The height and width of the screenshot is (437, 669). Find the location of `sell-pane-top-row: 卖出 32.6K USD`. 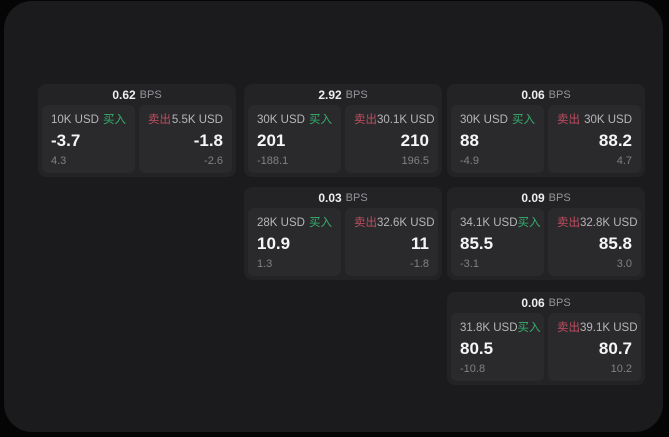

sell-pane-top-row: 卖出 32.6K USD is located at coordinates (394, 222).